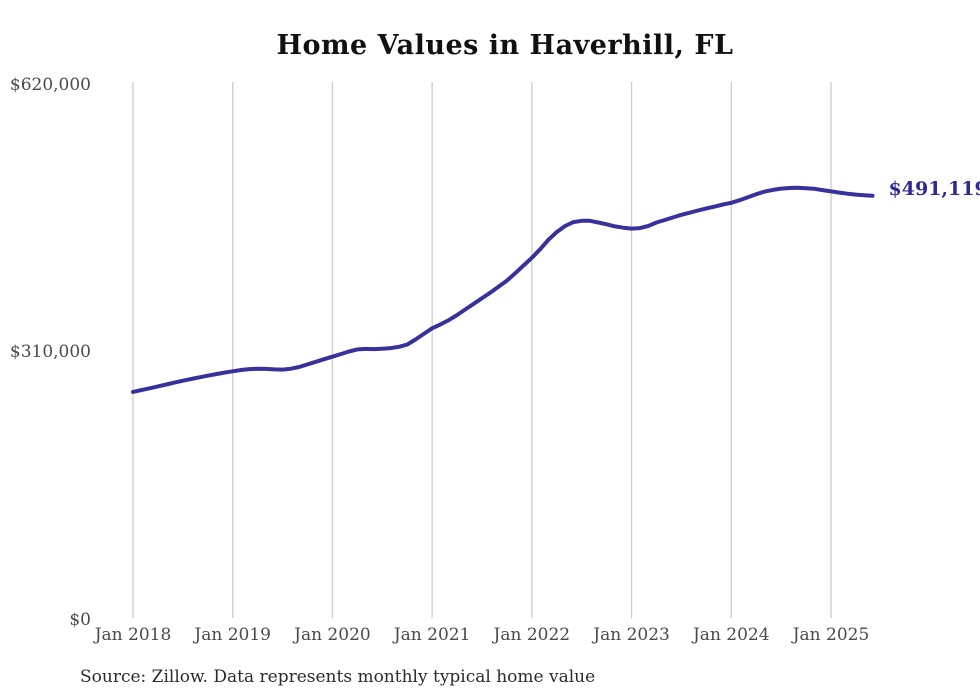 The image size is (980, 699). Describe the element at coordinates (332, 635) in the screenshot. I see `x-tick-label: Jan 2020` at that location.